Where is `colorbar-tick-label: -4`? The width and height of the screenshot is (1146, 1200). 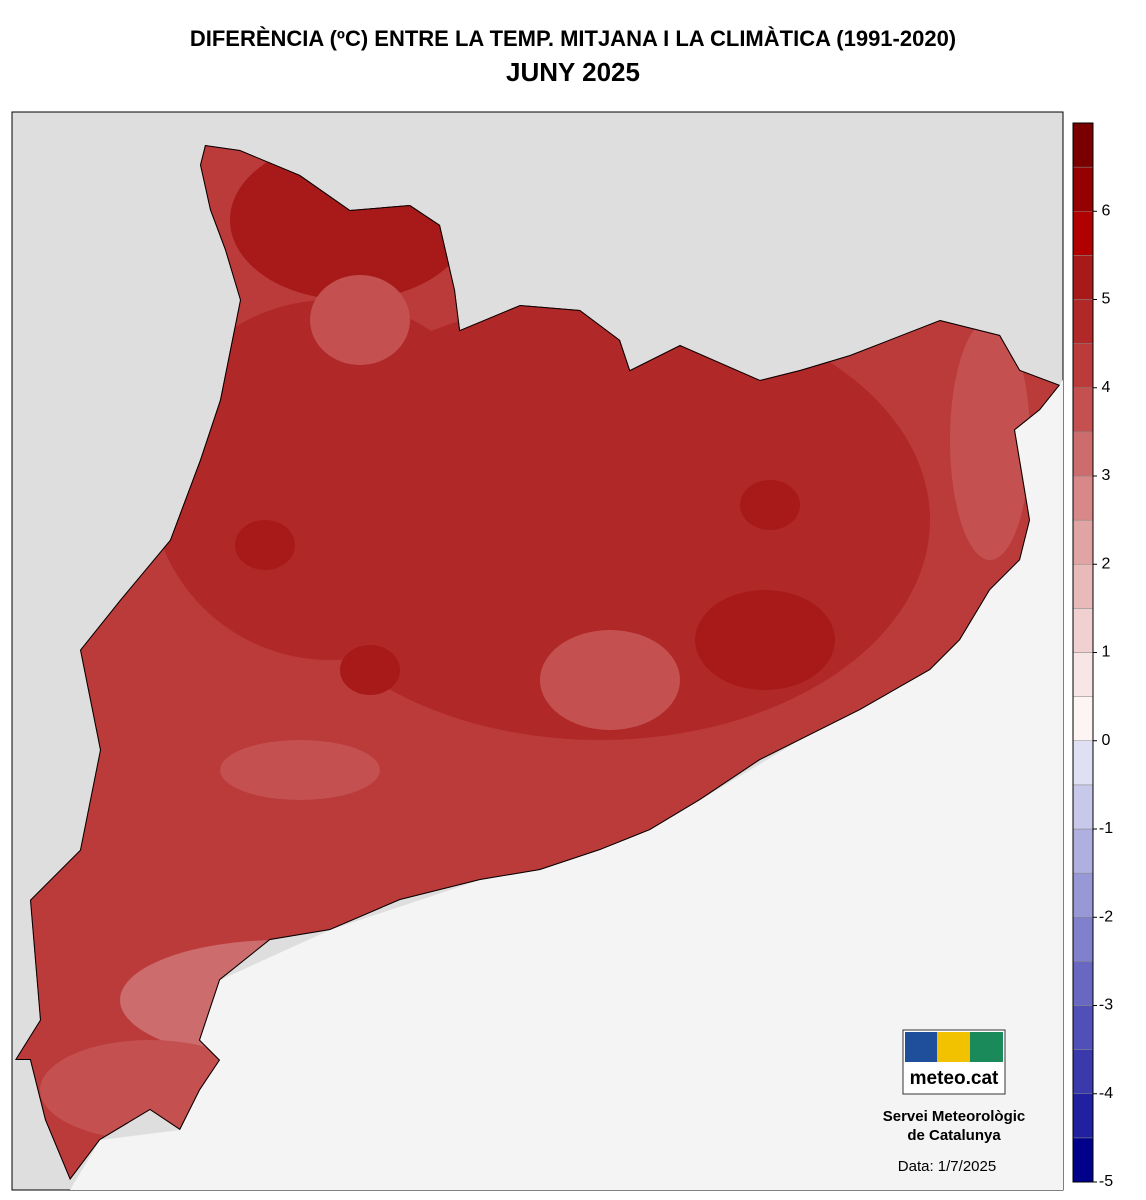 colorbar-tick-label: -4 is located at coordinates (1106, 1093).